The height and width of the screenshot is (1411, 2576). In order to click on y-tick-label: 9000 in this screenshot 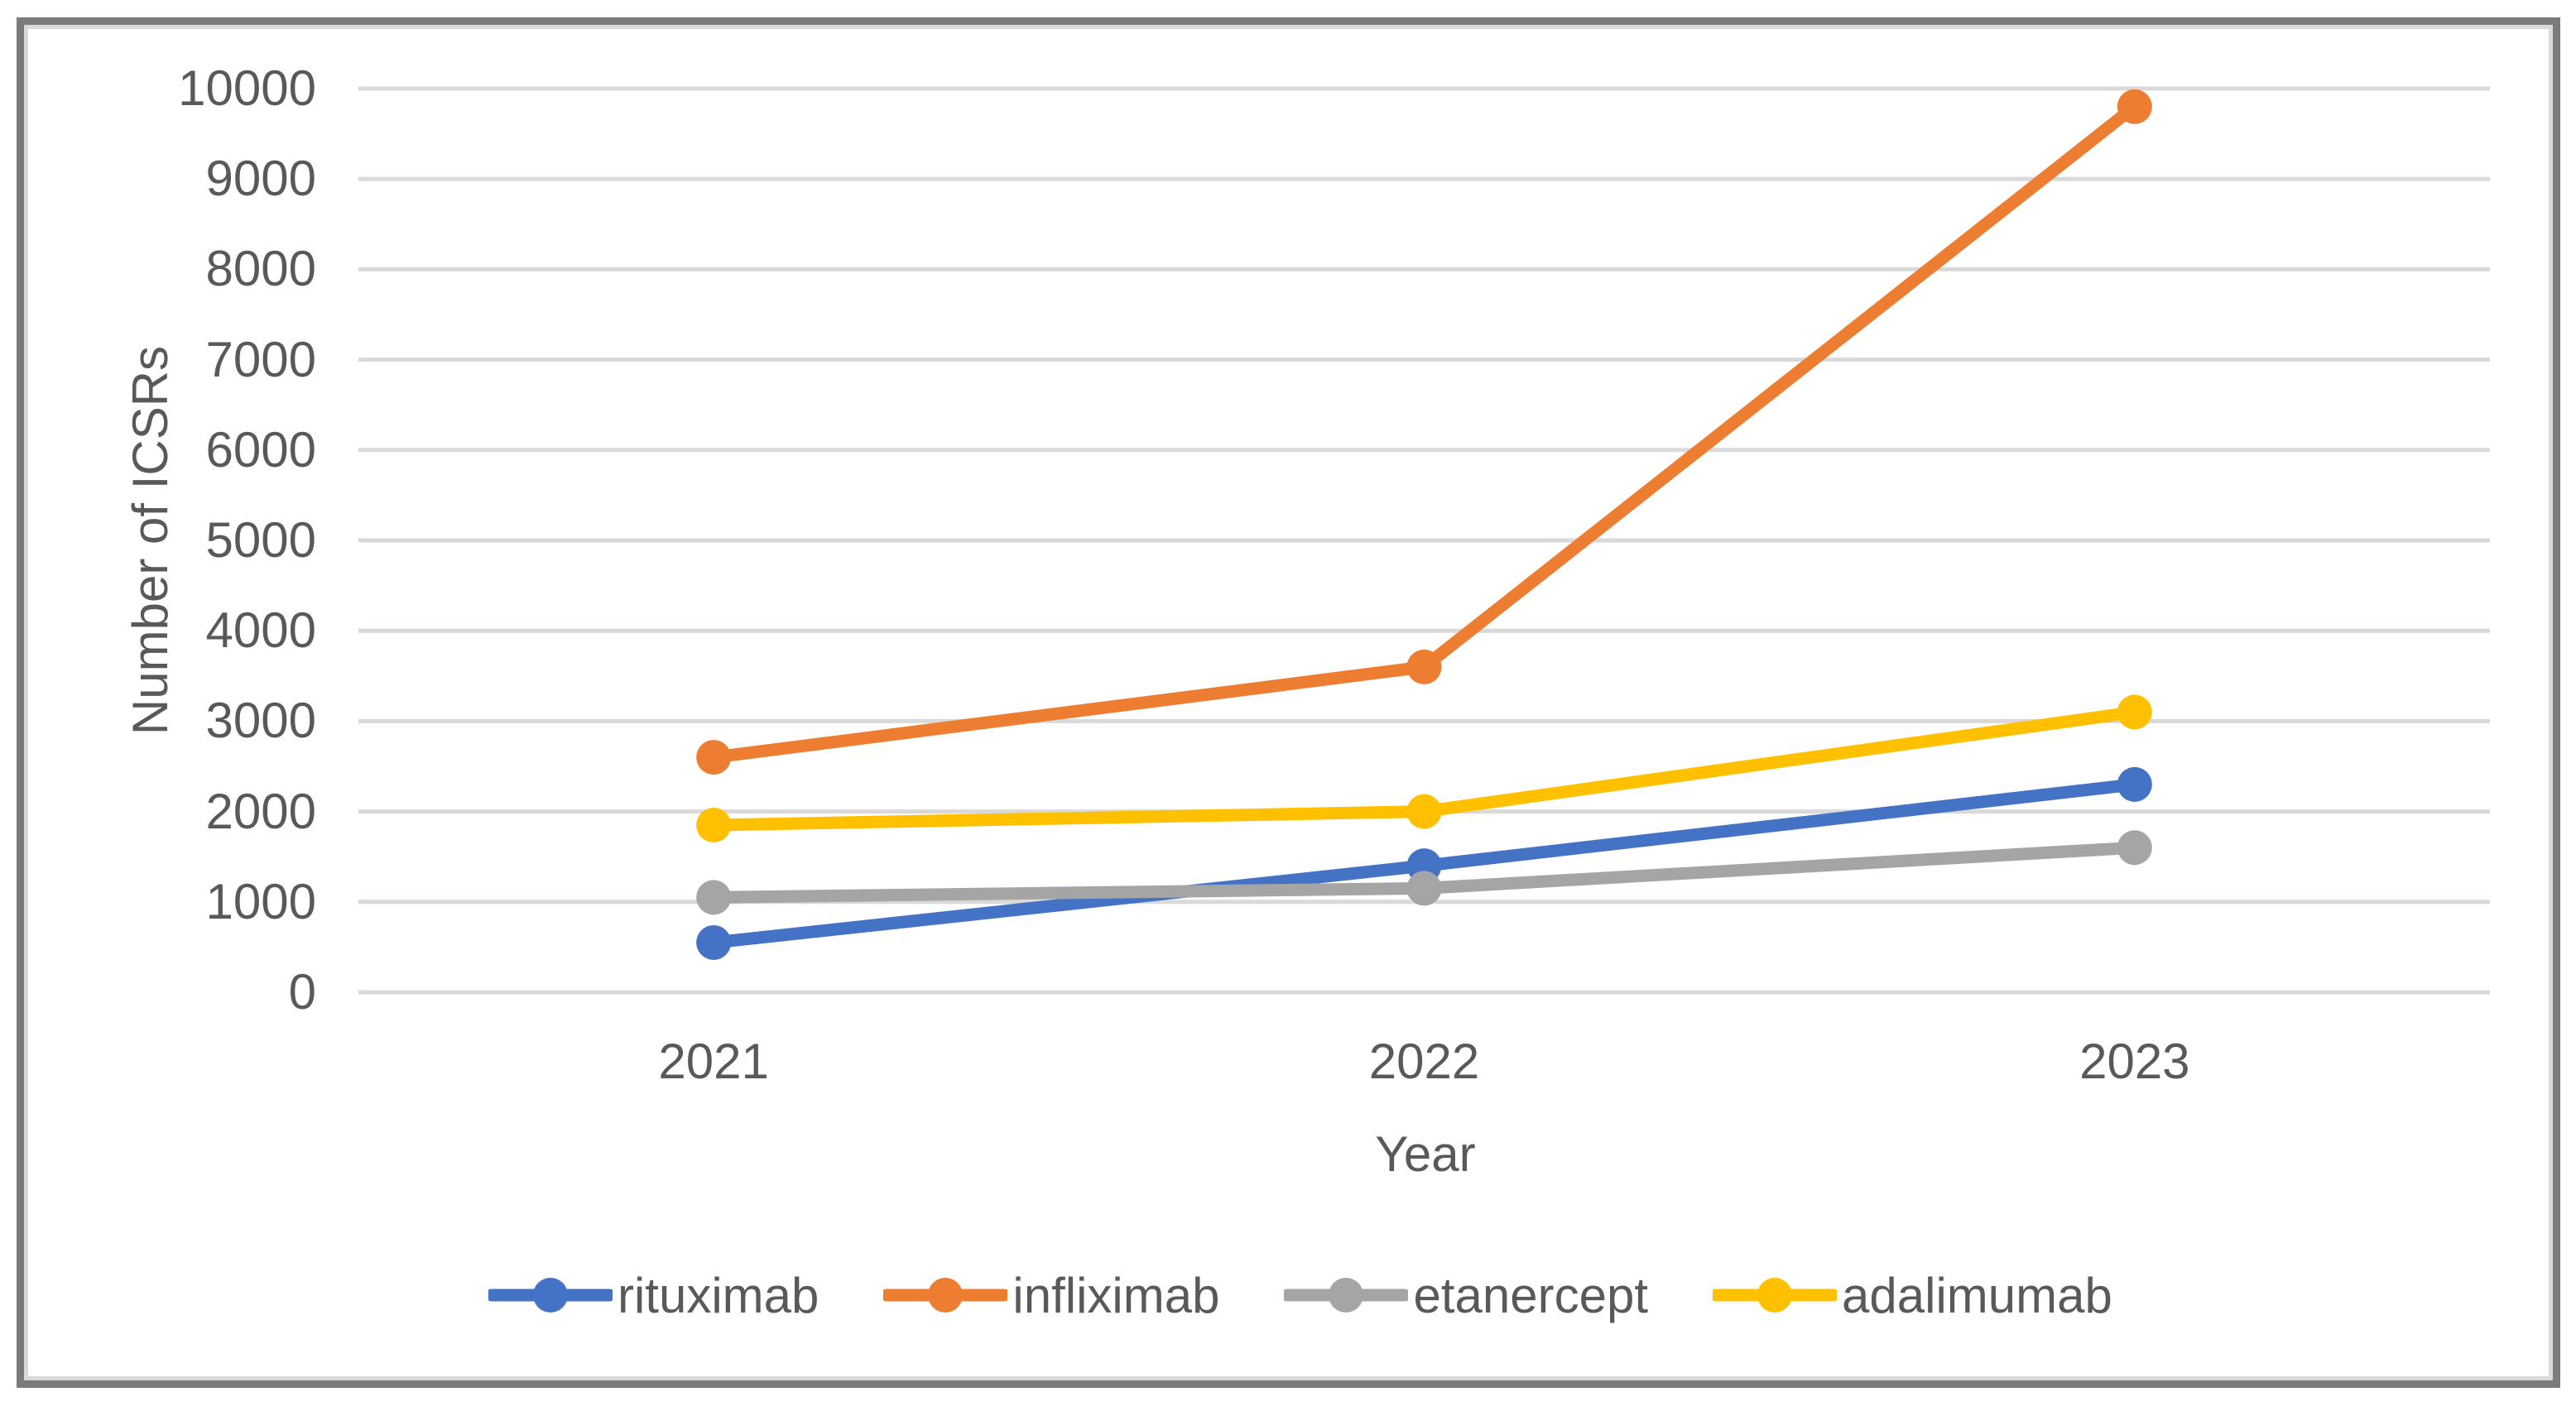, I will do `click(260, 179)`.